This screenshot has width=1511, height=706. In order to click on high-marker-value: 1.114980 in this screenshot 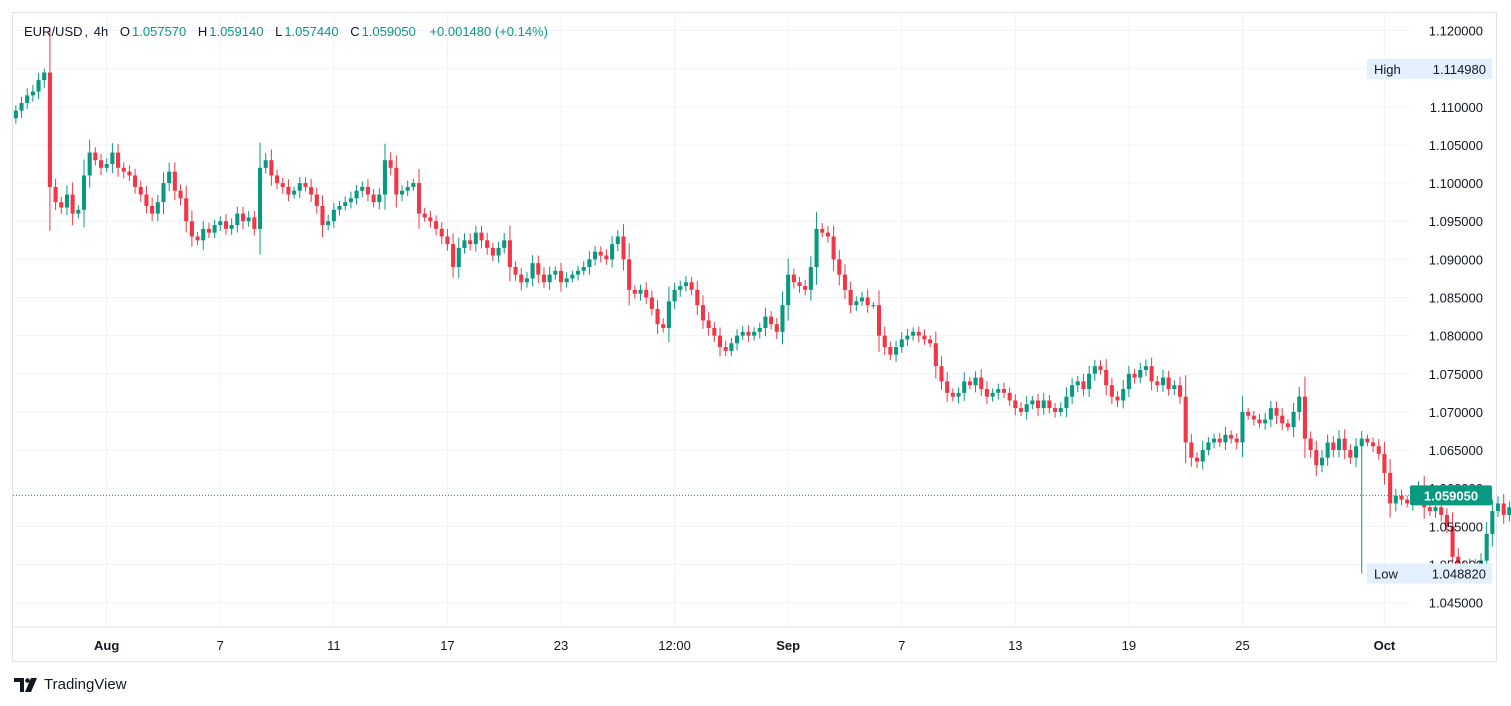, I will do `click(1459, 69)`.